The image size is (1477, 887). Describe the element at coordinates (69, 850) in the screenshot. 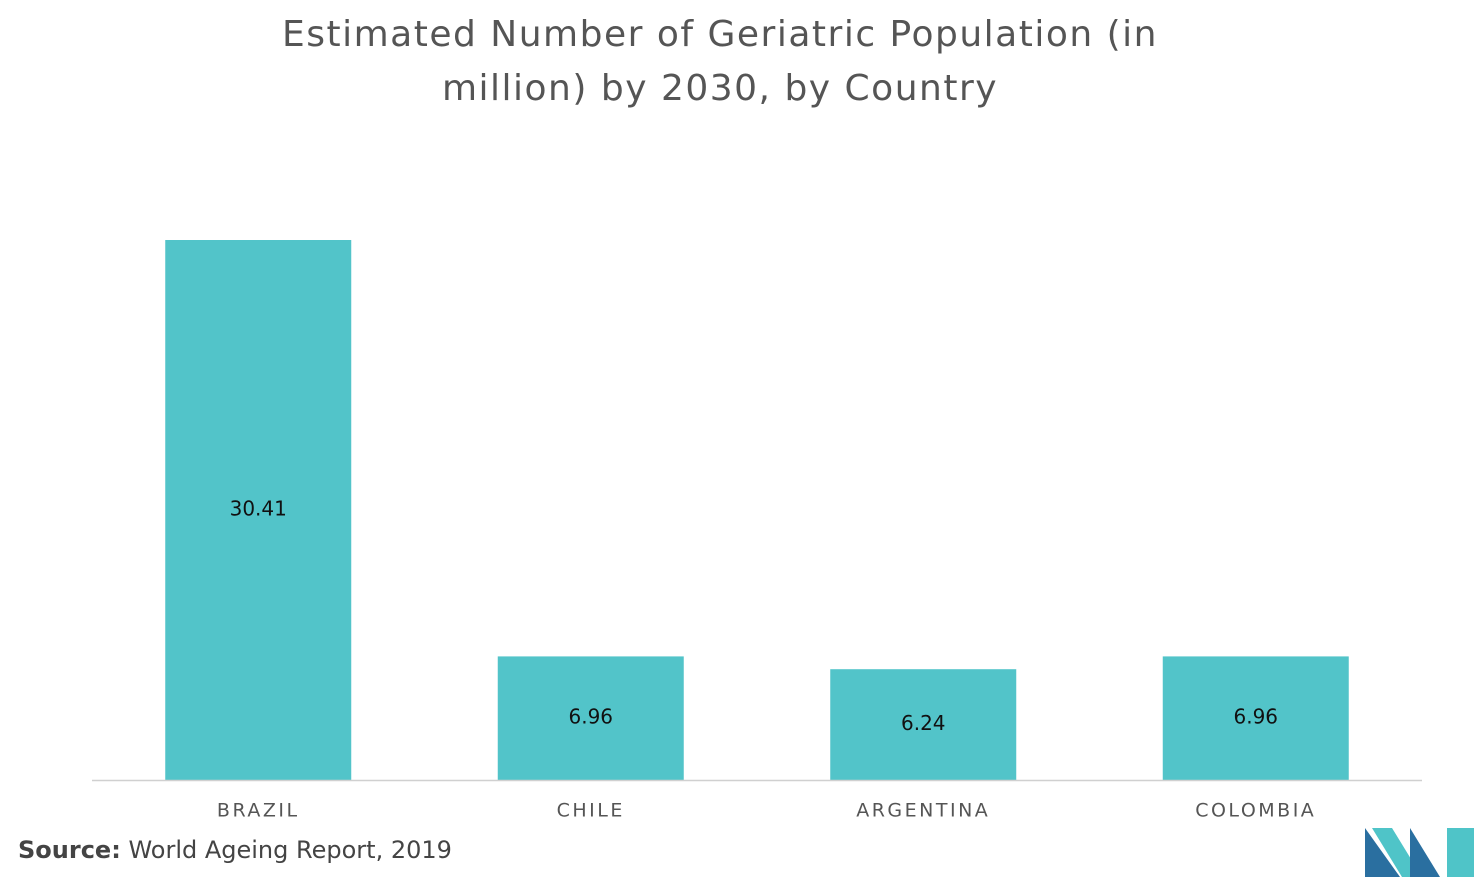

I see `source-label: Source:` at that location.